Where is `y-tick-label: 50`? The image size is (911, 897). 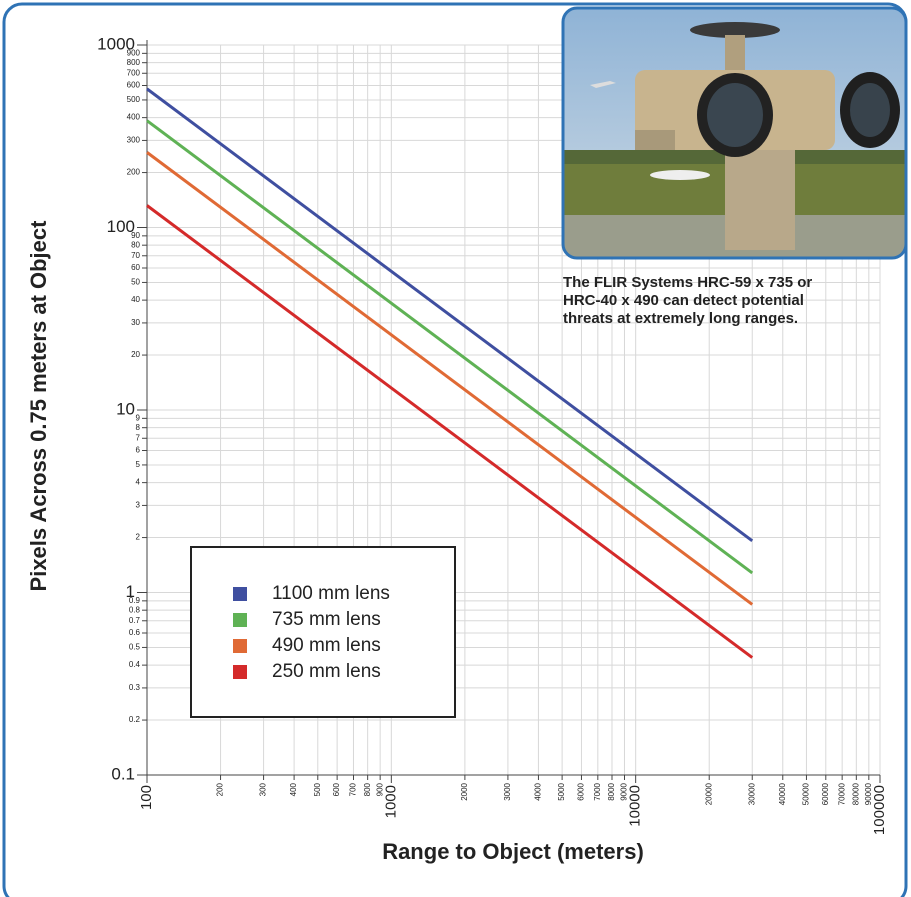 y-tick-label: 50 is located at coordinates (135, 282).